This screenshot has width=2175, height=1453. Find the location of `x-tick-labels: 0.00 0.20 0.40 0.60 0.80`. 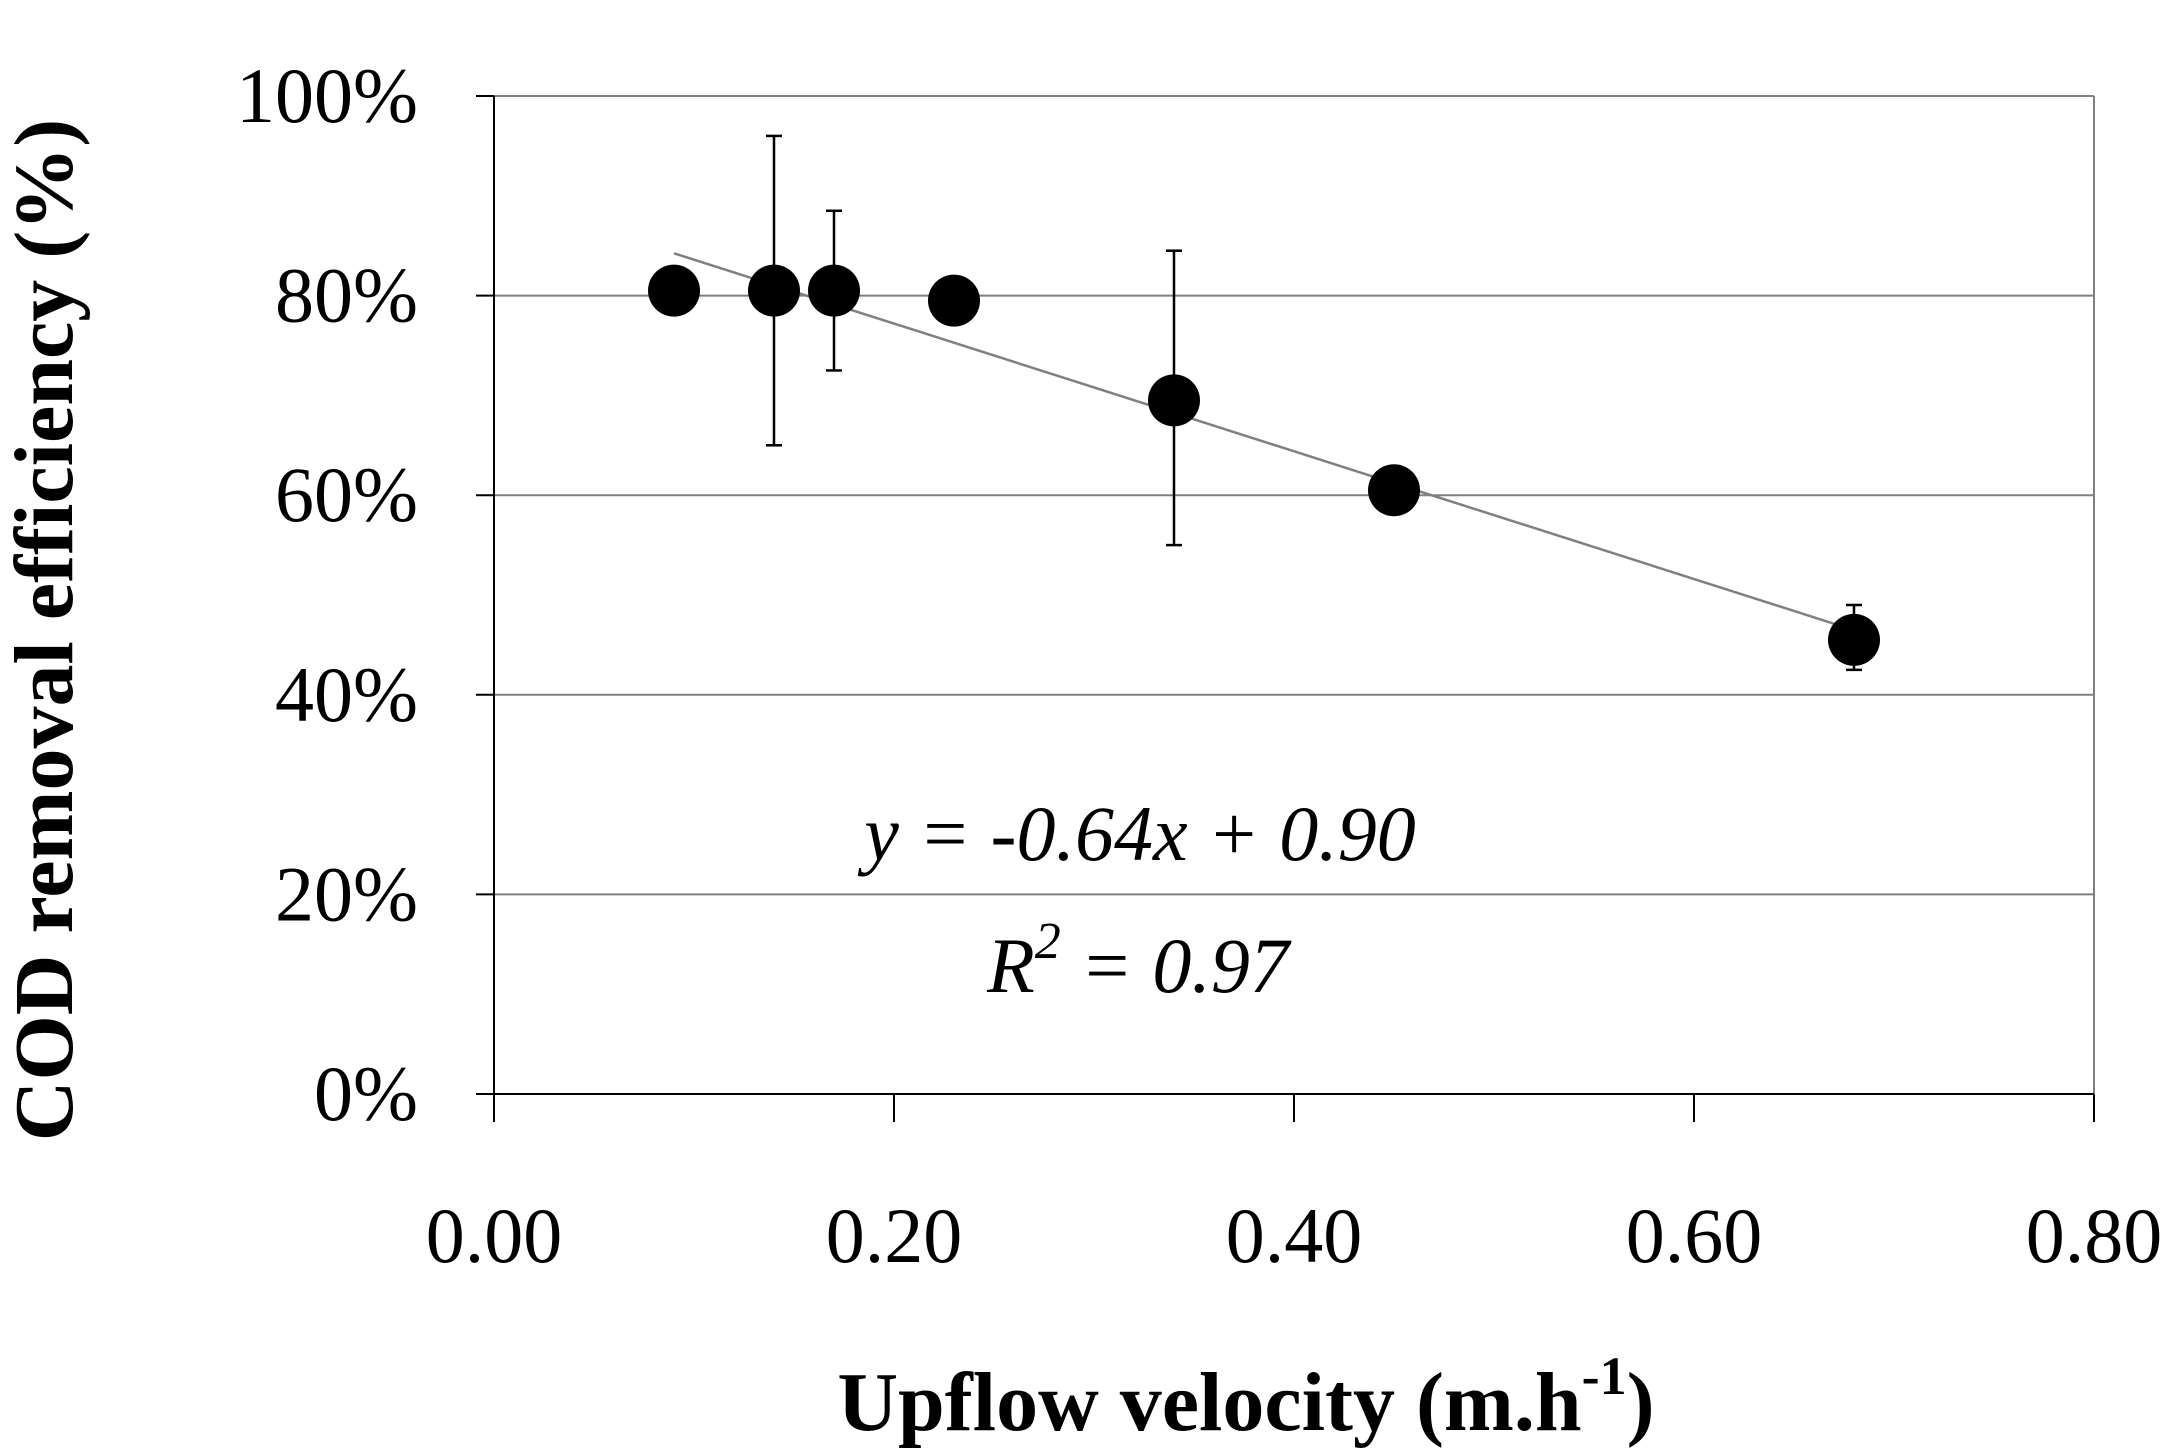

x-tick-labels: 0.00 0.20 0.40 0.60 0.80 is located at coordinates (1294, 1235).